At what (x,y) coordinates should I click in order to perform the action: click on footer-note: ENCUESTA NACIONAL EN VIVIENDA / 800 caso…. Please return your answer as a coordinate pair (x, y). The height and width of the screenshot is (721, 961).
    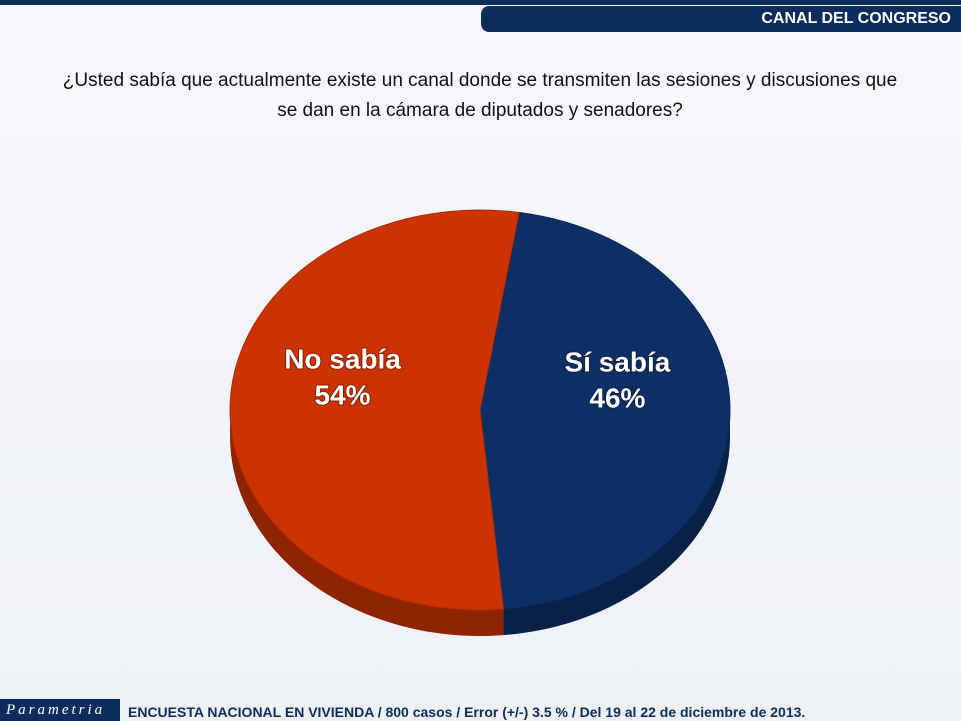
    Looking at the image, I should click on (467, 712).